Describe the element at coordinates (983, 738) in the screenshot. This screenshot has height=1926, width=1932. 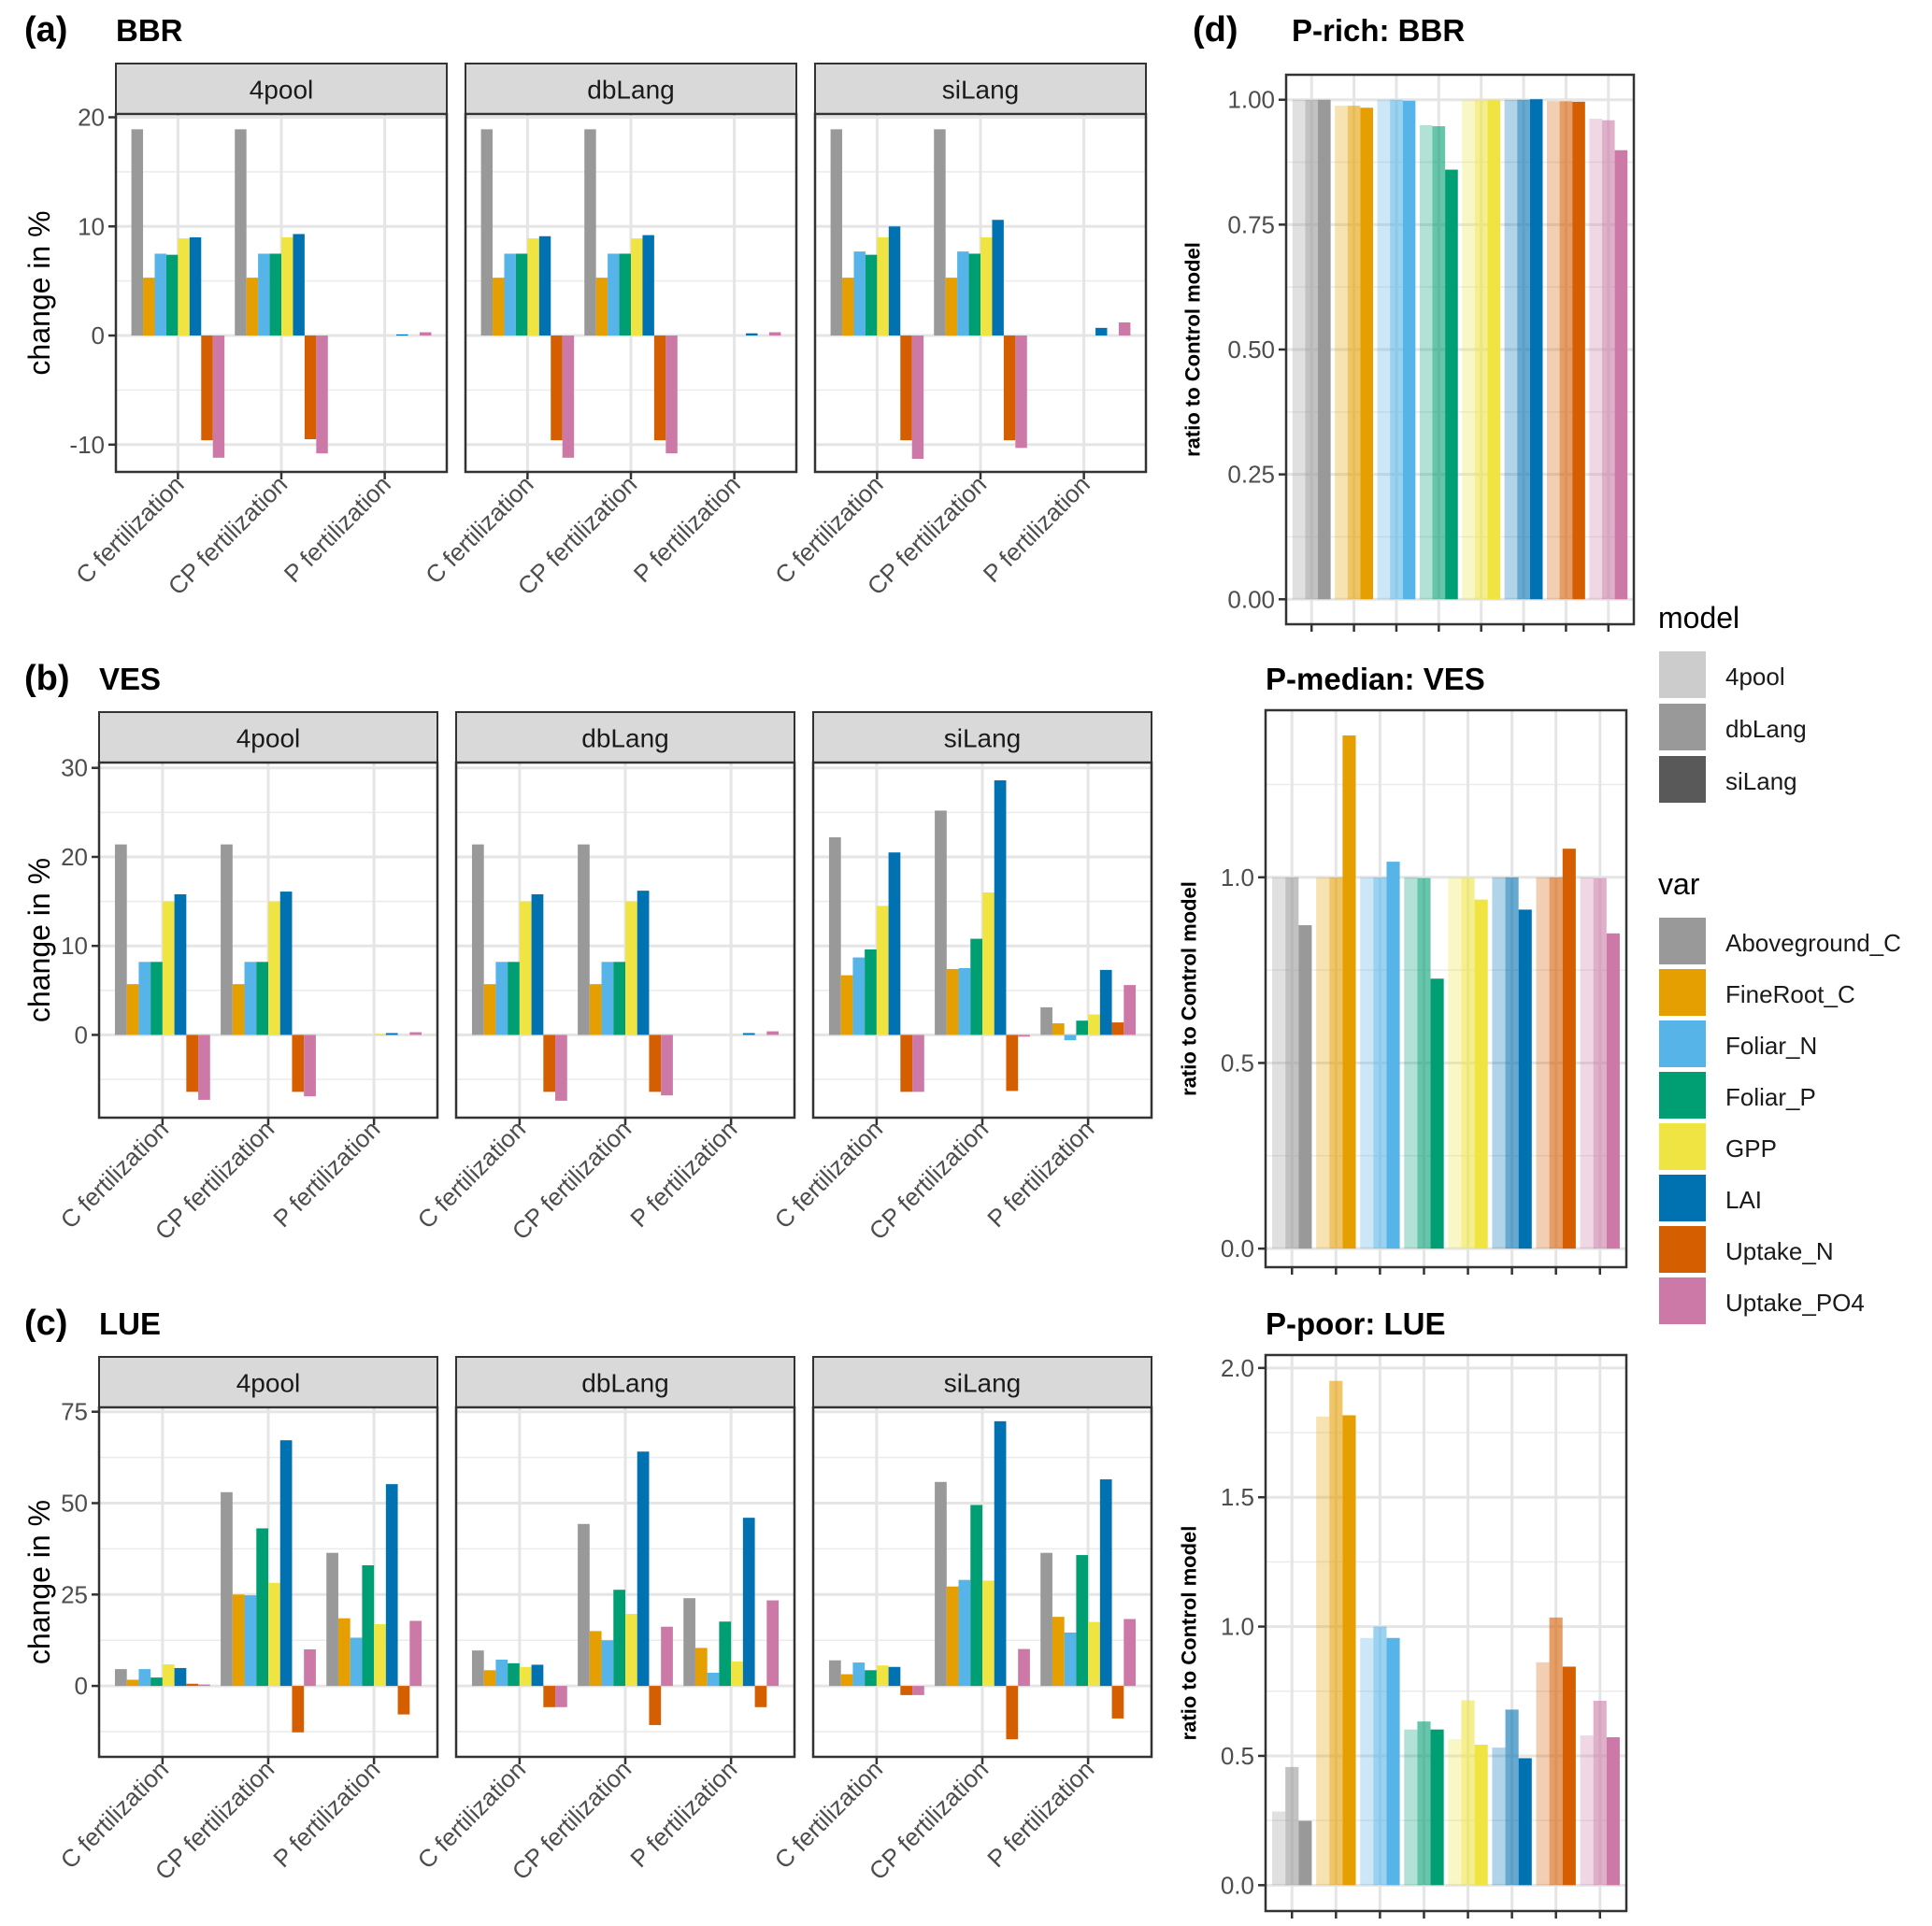
I see `facet-strip-label: siLang` at that location.